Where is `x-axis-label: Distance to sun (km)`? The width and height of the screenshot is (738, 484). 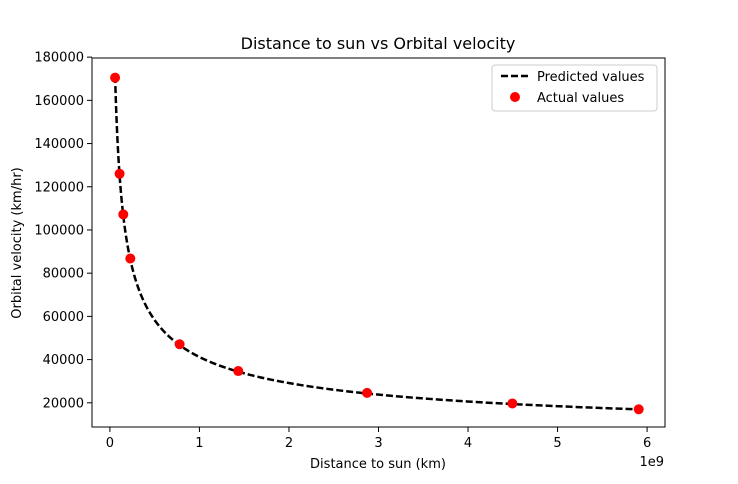
x-axis-label: Distance to sun (km) is located at coordinates (378, 464).